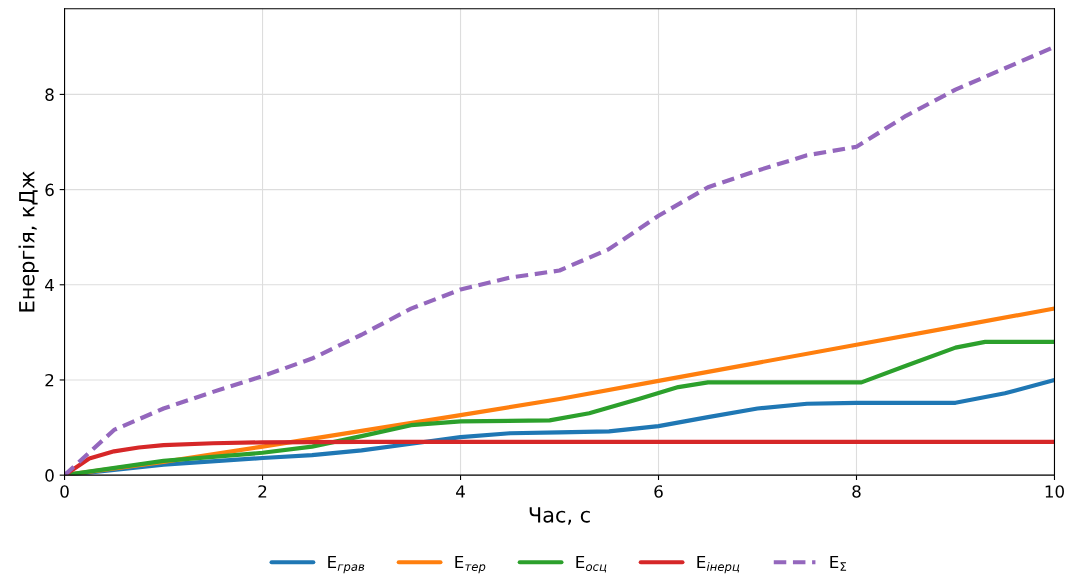 This screenshot has height=583, width=1076. Describe the element at coordinates (591, 564) in the screenshot. I see `legend-label: E$_{осц}$` at that location.